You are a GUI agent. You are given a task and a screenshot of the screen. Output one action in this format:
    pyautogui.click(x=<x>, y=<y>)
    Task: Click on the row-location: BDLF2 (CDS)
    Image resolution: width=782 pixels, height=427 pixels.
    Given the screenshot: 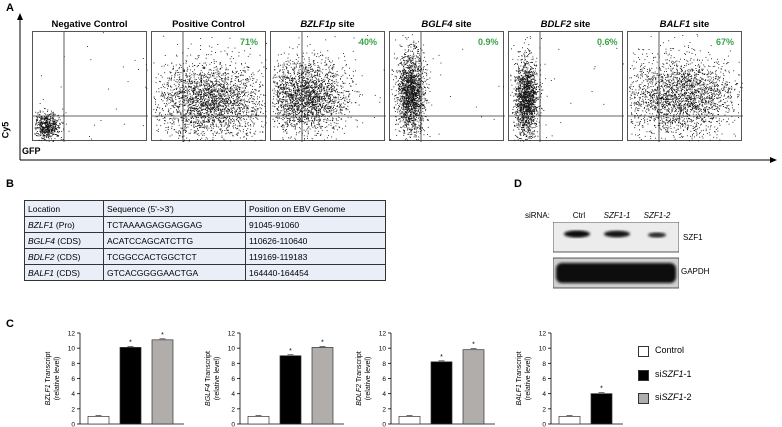 What is the action you would take?
    pyautogui.click(x=64, y=256)
    